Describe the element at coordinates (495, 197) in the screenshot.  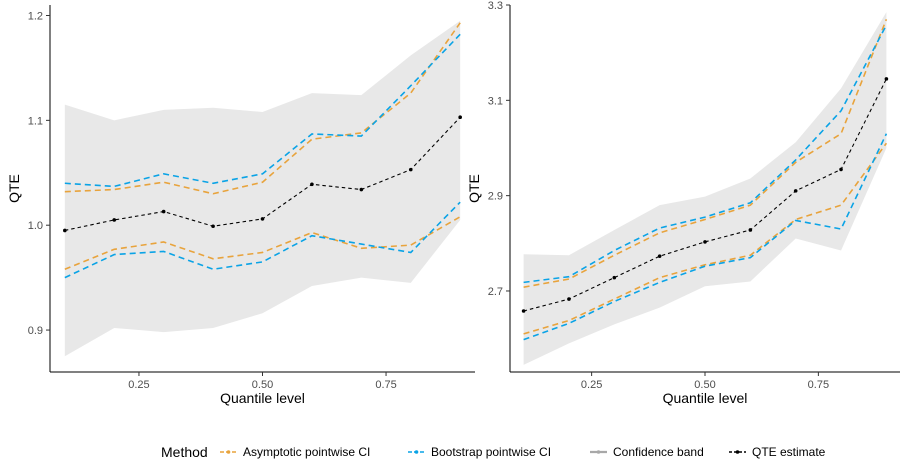
I see `y-tick-label: 2.9` at that location.